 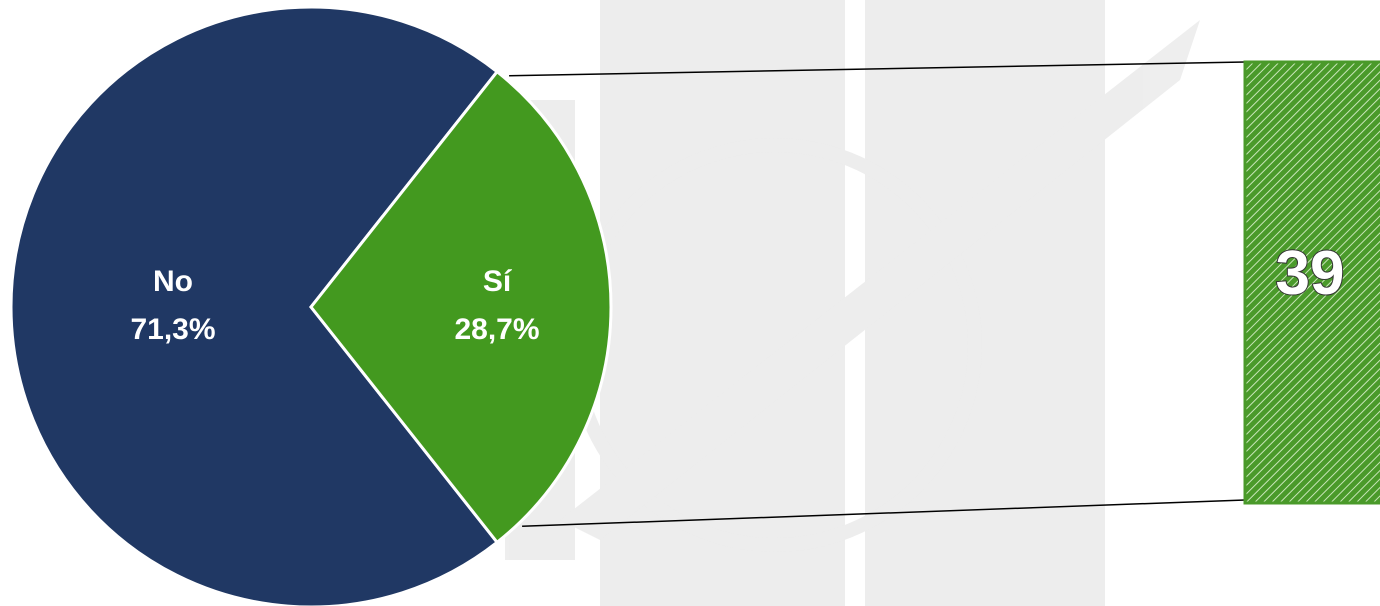 I want to click on slice-category: Sí, so click(x=498, y=281).